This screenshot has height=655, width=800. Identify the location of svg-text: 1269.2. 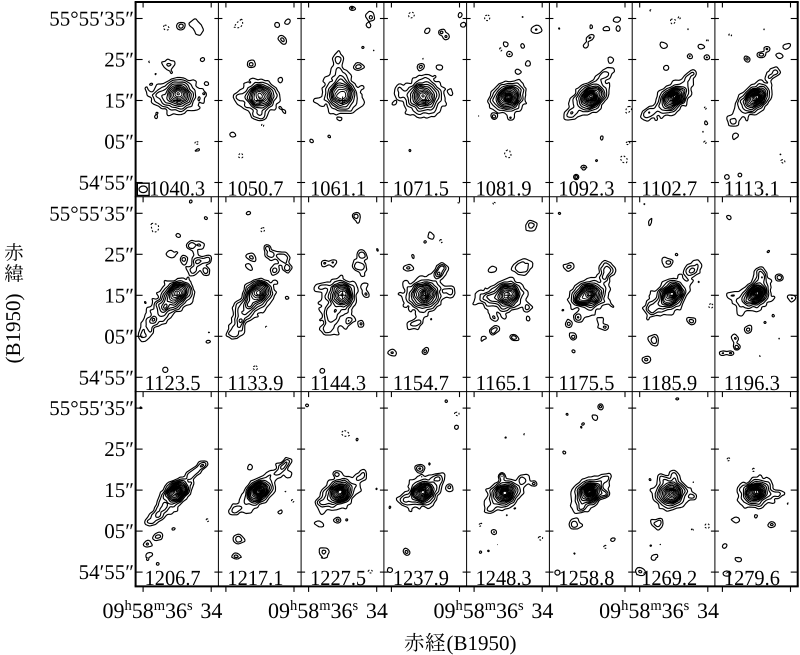
(669, 578).